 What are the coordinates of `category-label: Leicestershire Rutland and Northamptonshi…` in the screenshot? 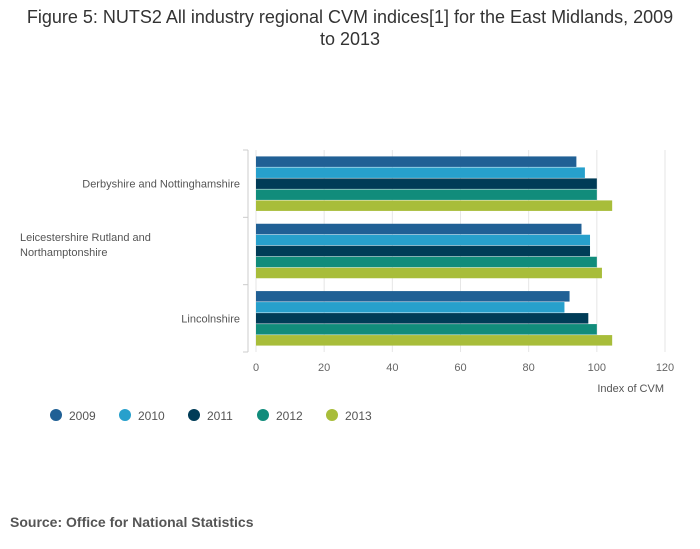 It's located at (85, 245).